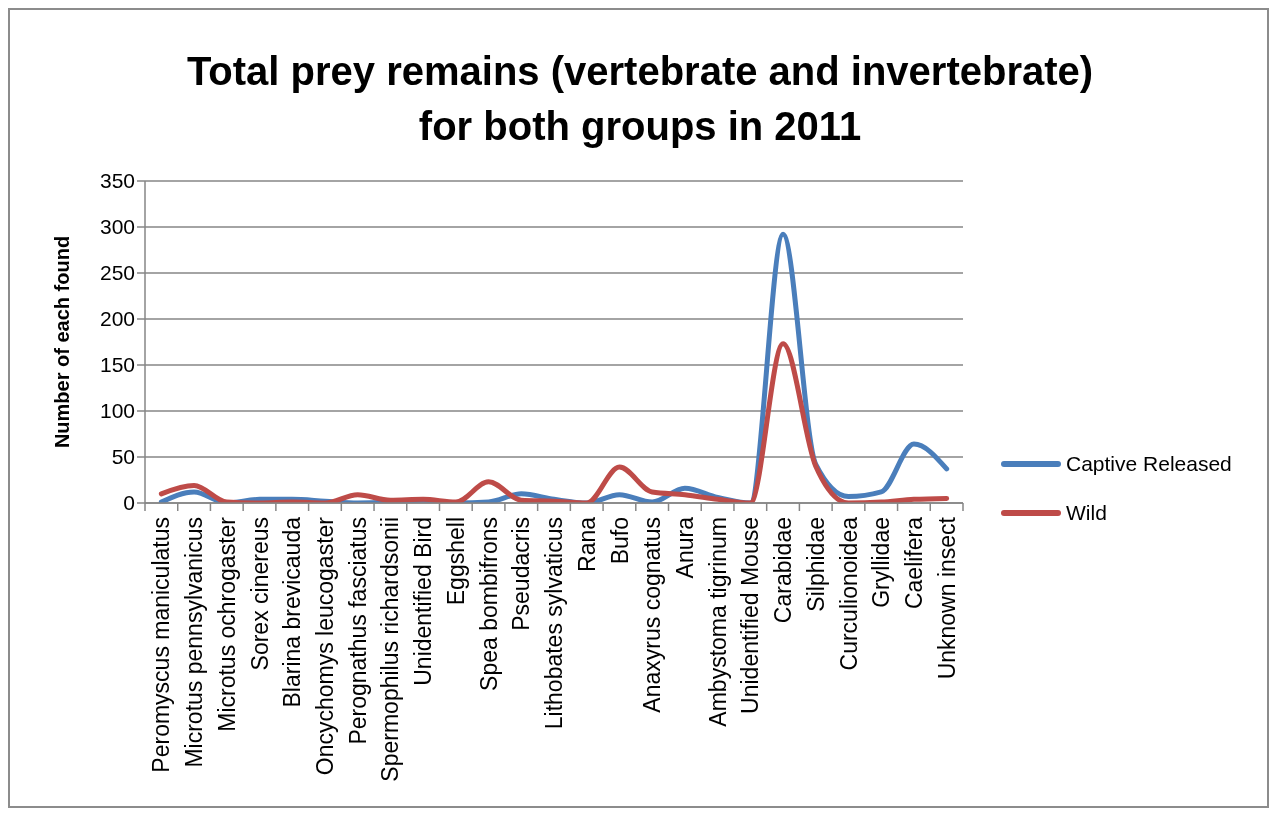  What do you see at coordinates (848, 593) in the screenshot?
I see `x-tick-label: Curculionoidea` at bounding box center [848, 593].